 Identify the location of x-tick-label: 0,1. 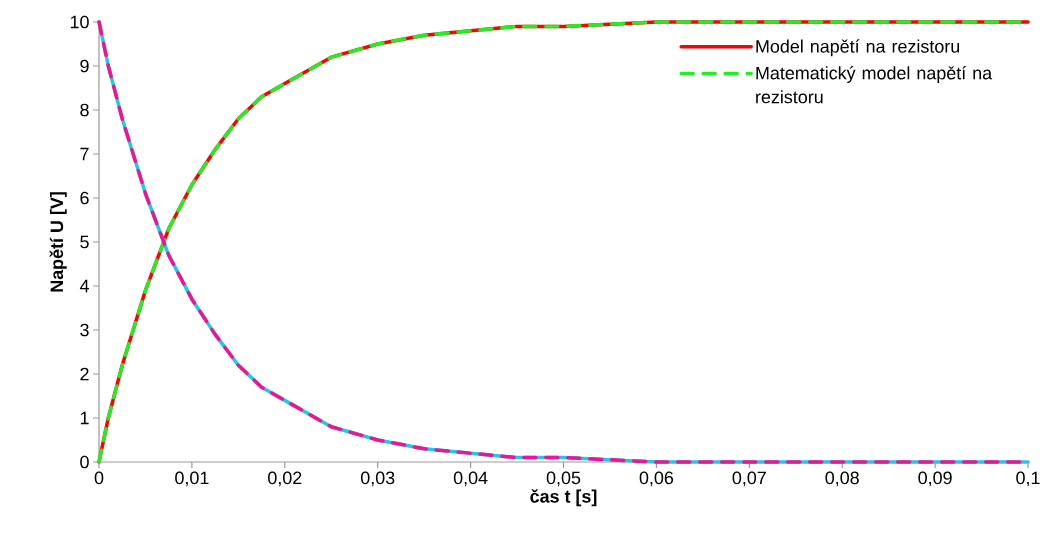
(1028, 479).